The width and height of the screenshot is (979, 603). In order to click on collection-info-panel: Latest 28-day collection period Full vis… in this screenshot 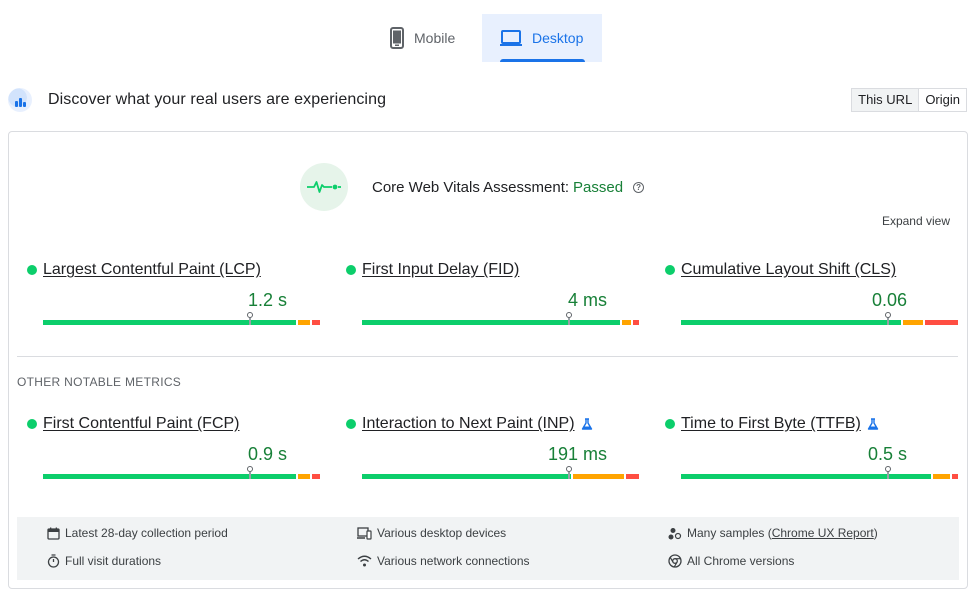, I will do `click(488, 548)`.